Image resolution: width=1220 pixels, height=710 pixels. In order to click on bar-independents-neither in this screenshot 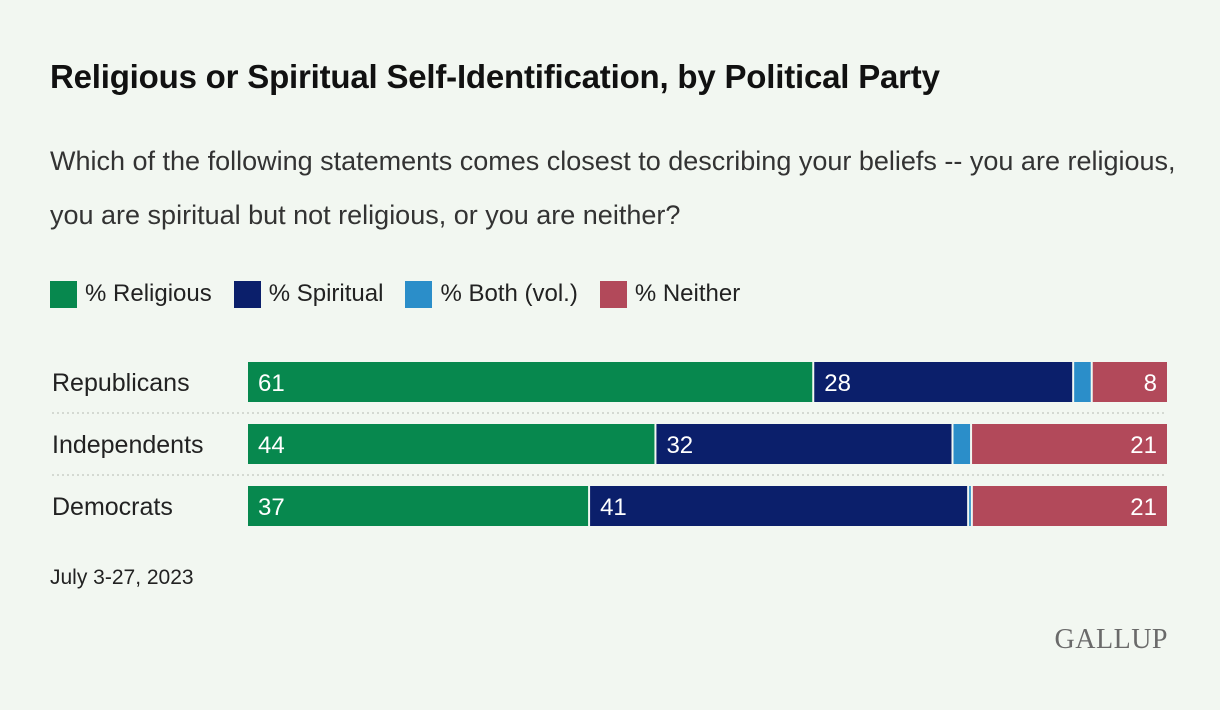, I will do `click(1069, 444)`.